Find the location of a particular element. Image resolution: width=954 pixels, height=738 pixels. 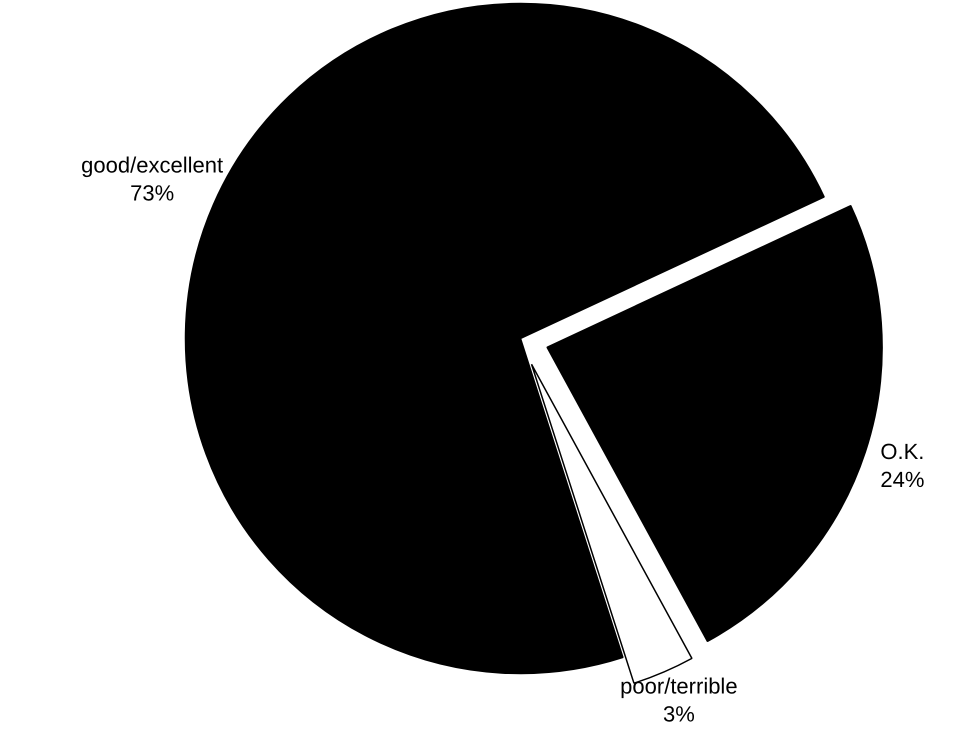

slice-label: O.K. is located at coordinates (902, 451).